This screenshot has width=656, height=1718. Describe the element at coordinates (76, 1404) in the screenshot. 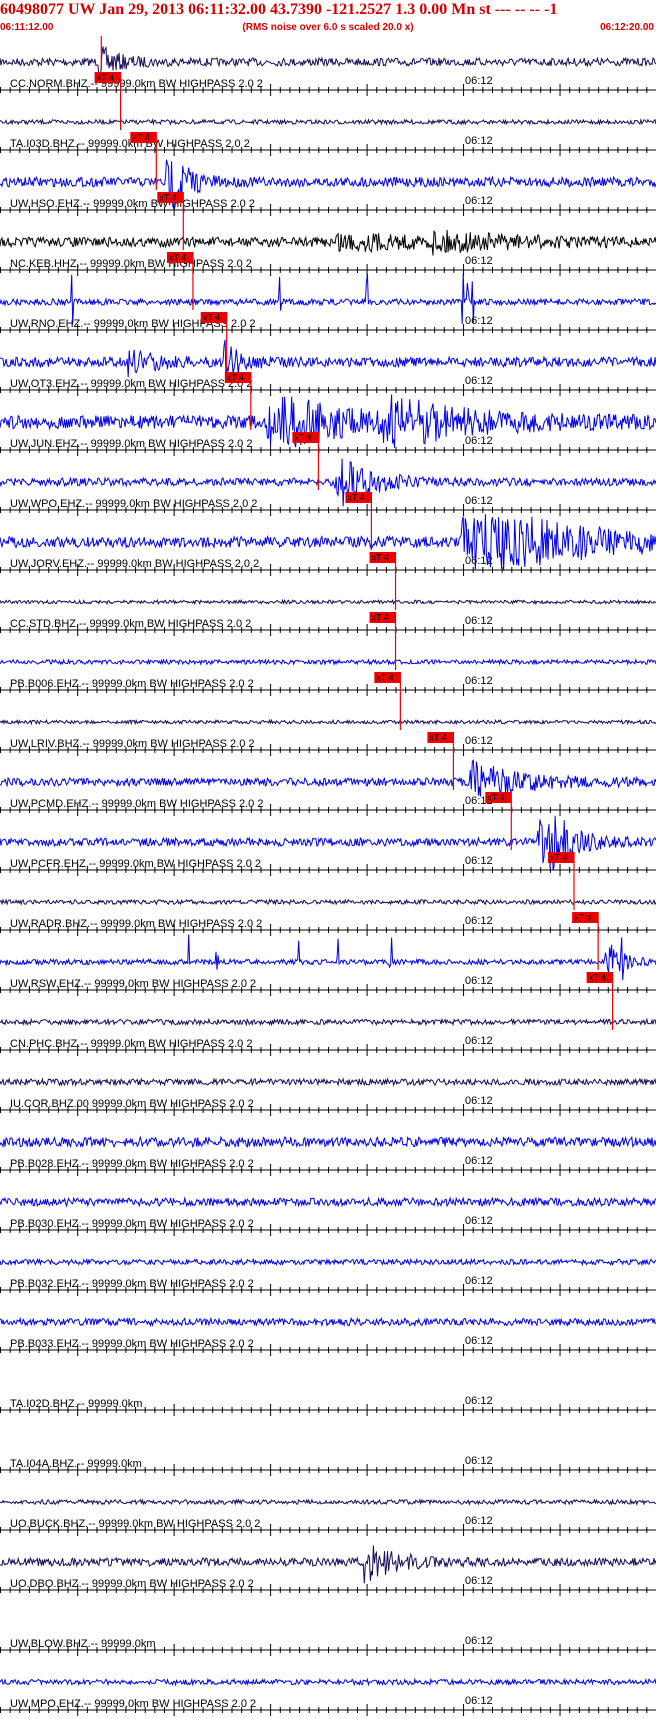

I see `station-label: TA.I02D.BHZ.-- 99999.0km` at that location.